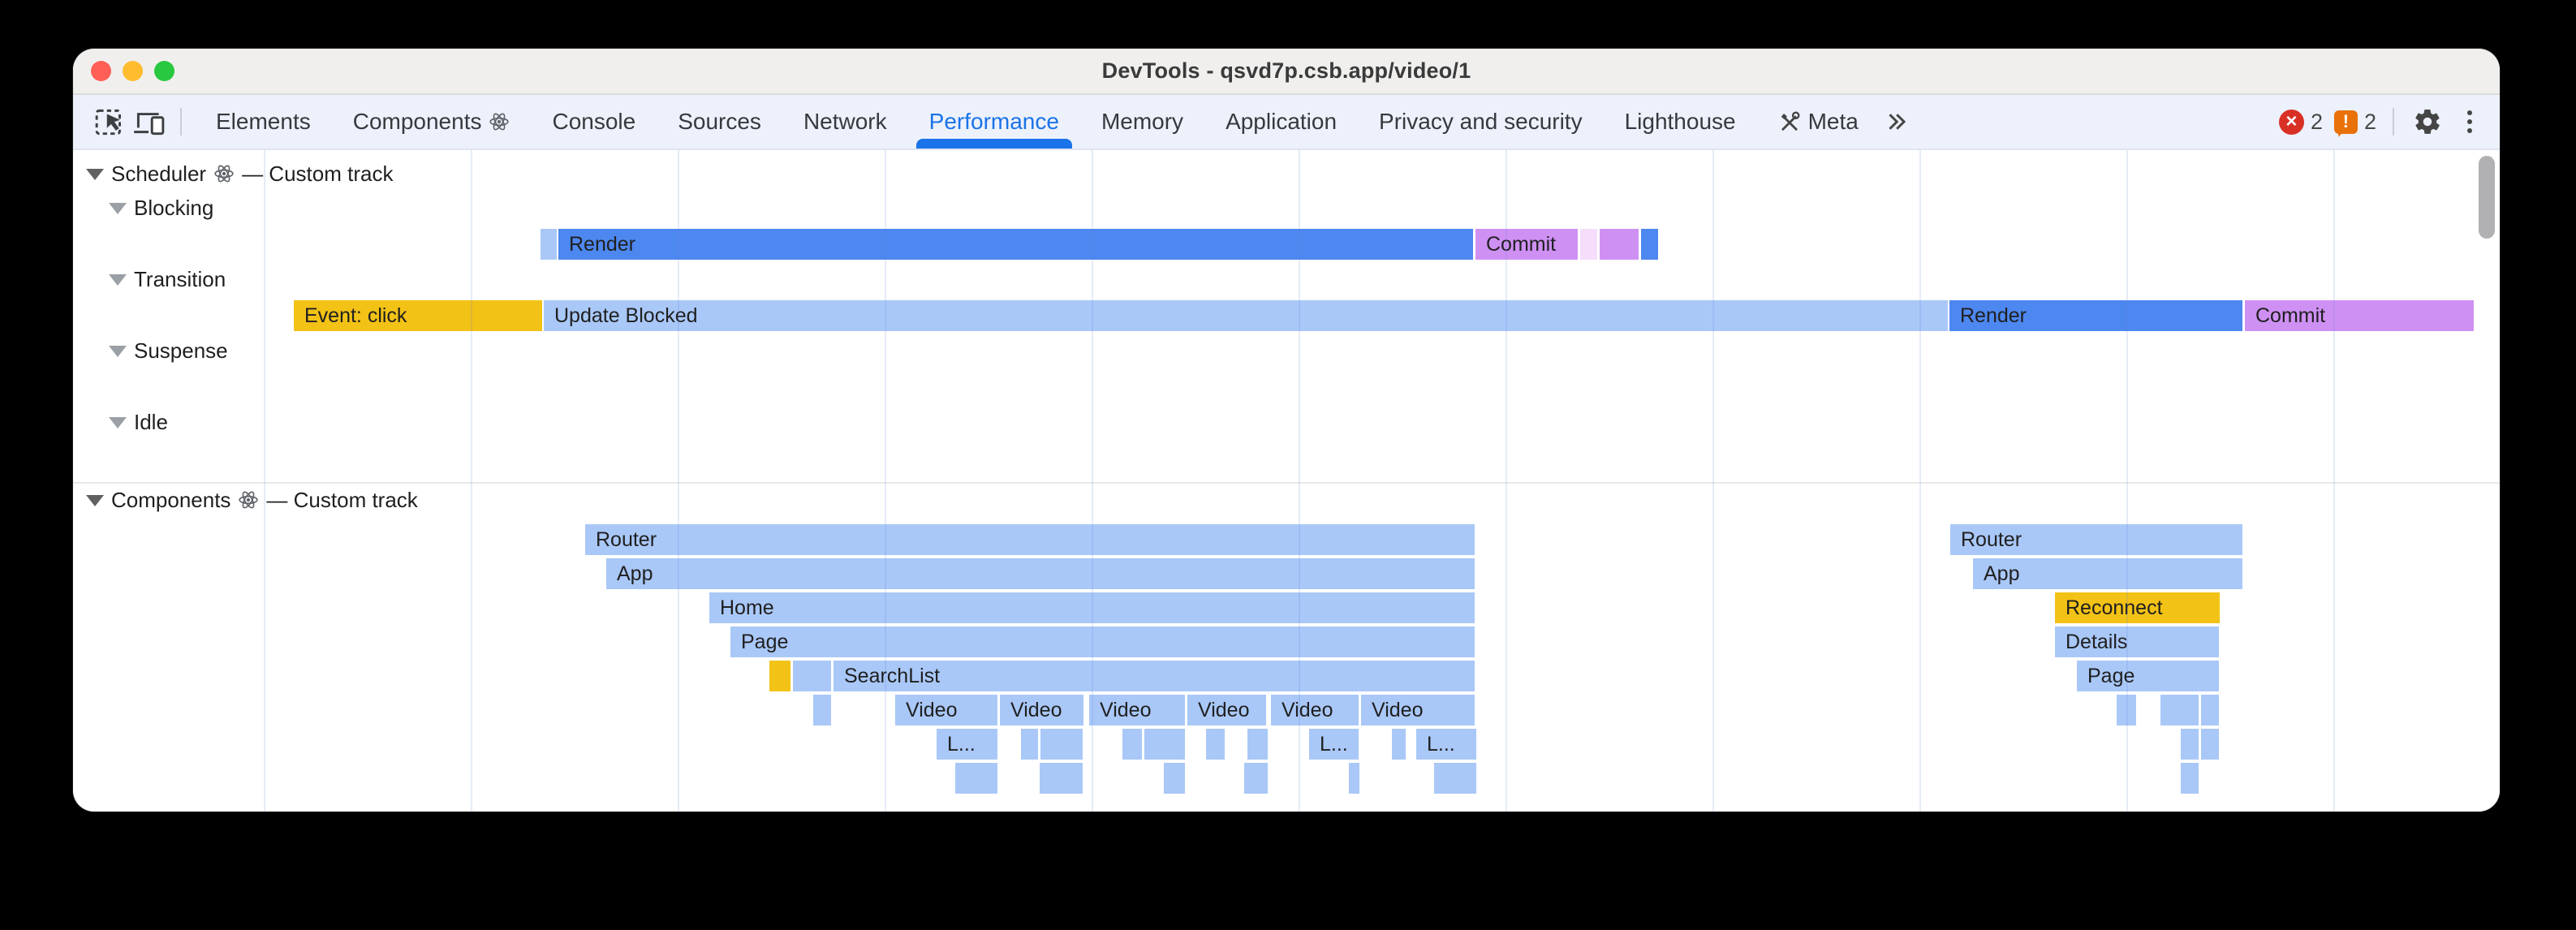 This screenshot has width=2576, height=930. What do you see at coordinates (101, 71) in the screenshot?
I see `close-window-button` at bounding box center [101, 71].